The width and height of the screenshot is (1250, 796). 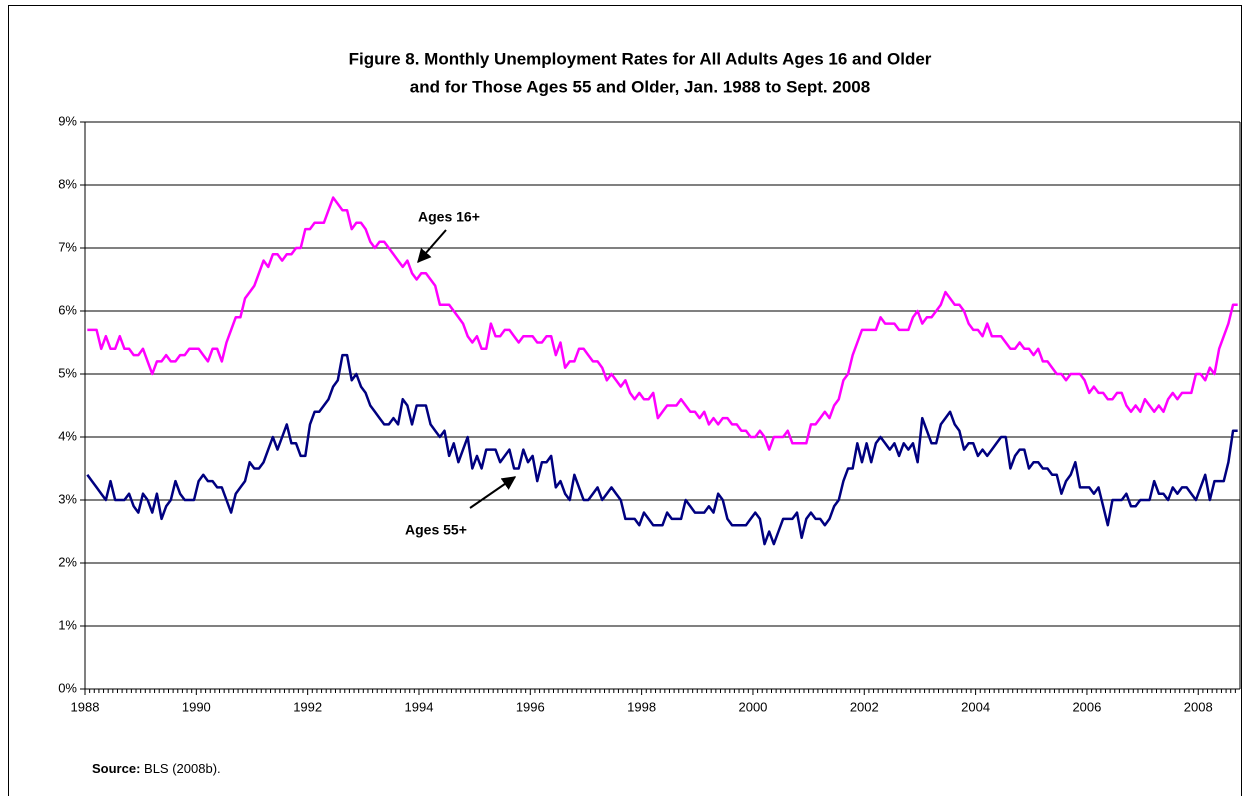 What do you see at coordinates (67, 246) in the screenshot?
I see `y-tick-label: 7%` at bounding box center [67, 246].